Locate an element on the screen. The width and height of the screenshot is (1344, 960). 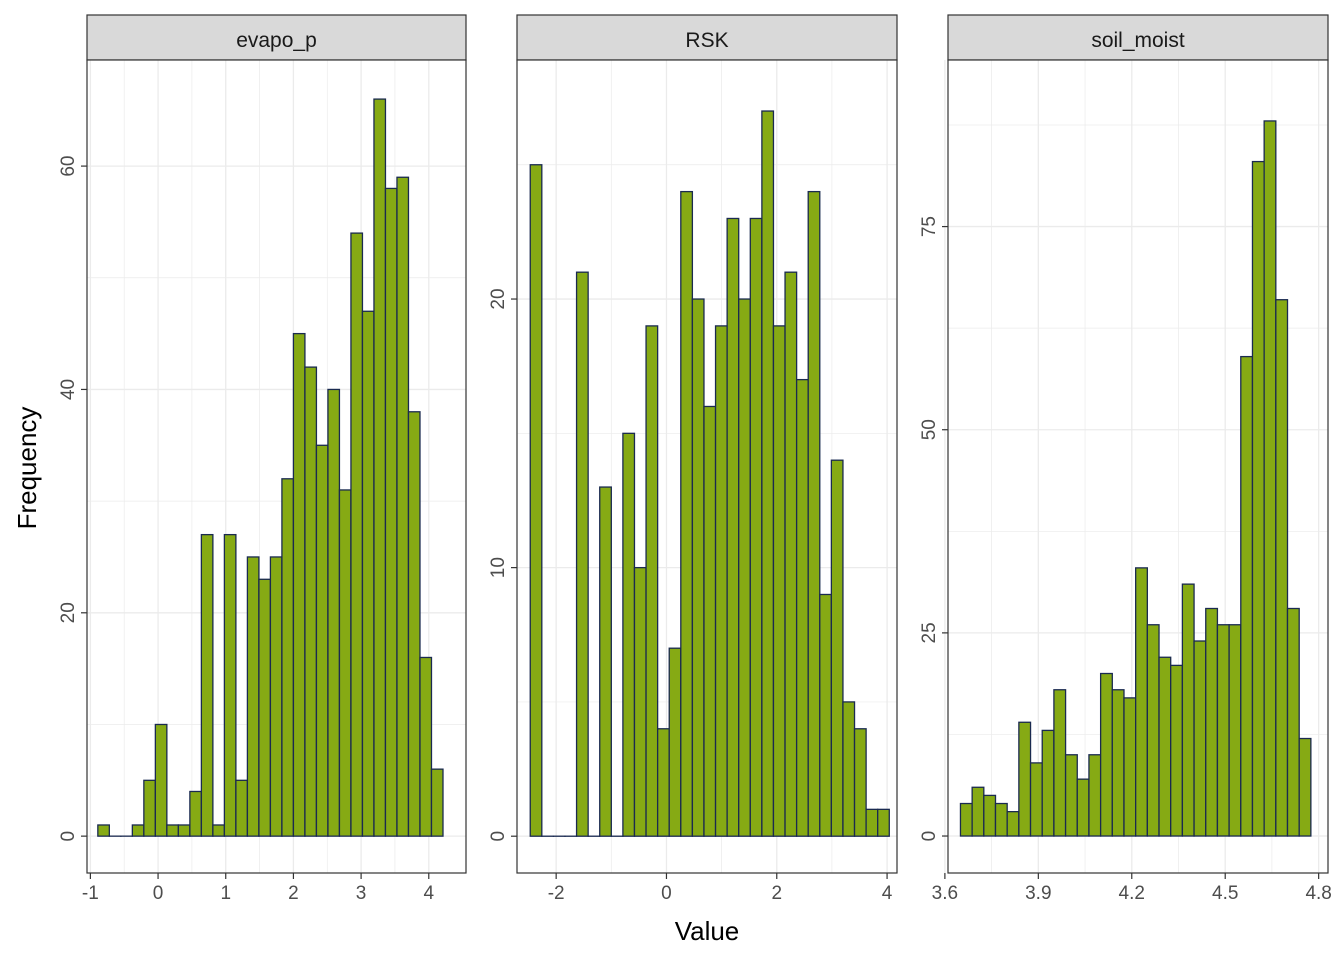
x-tick-label: 4.5 is located at coordinates (1225, 893).